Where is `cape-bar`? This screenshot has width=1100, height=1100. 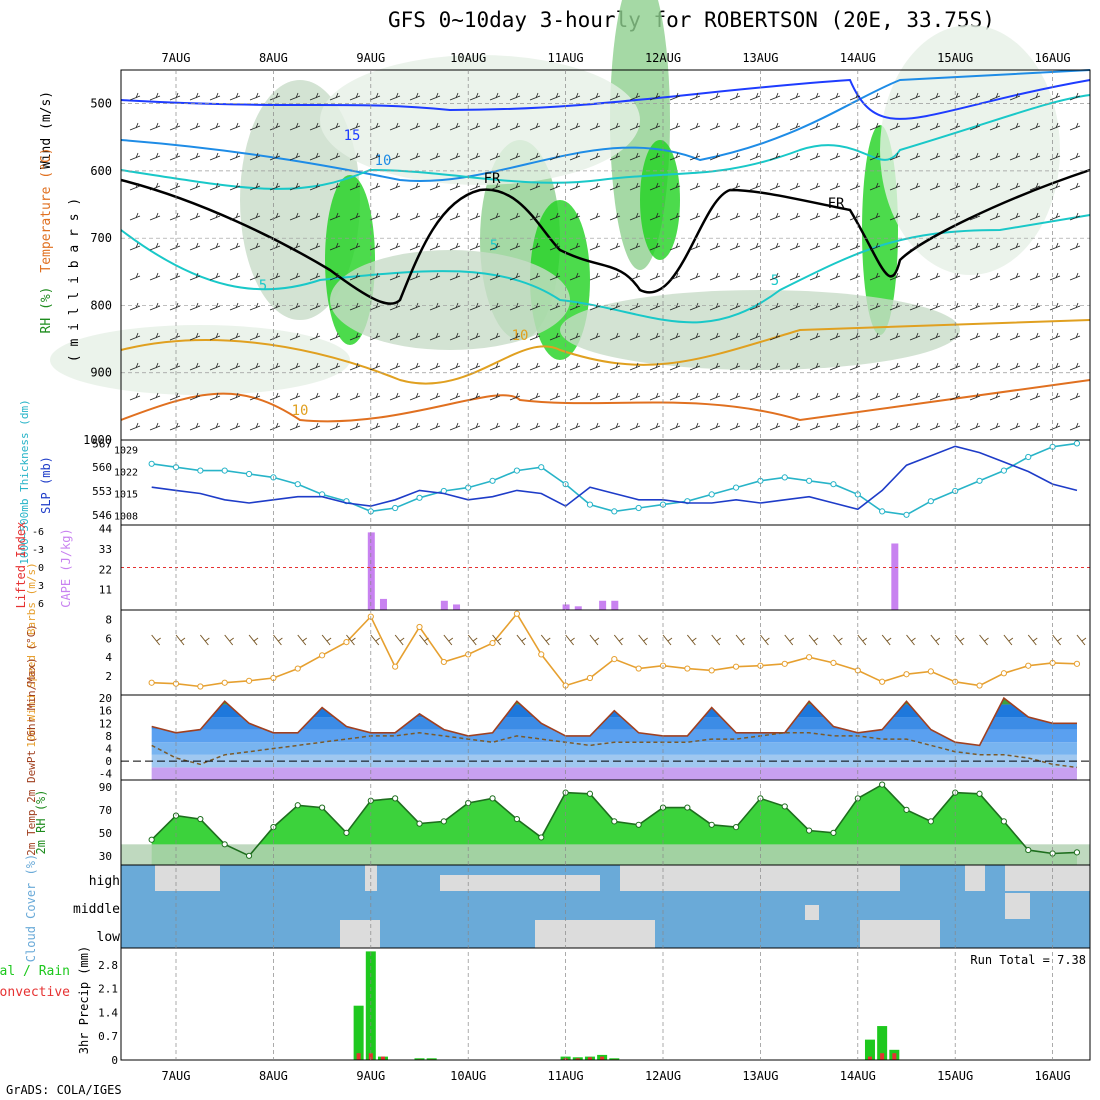 cape-bar is located at coordinates (371, 571).